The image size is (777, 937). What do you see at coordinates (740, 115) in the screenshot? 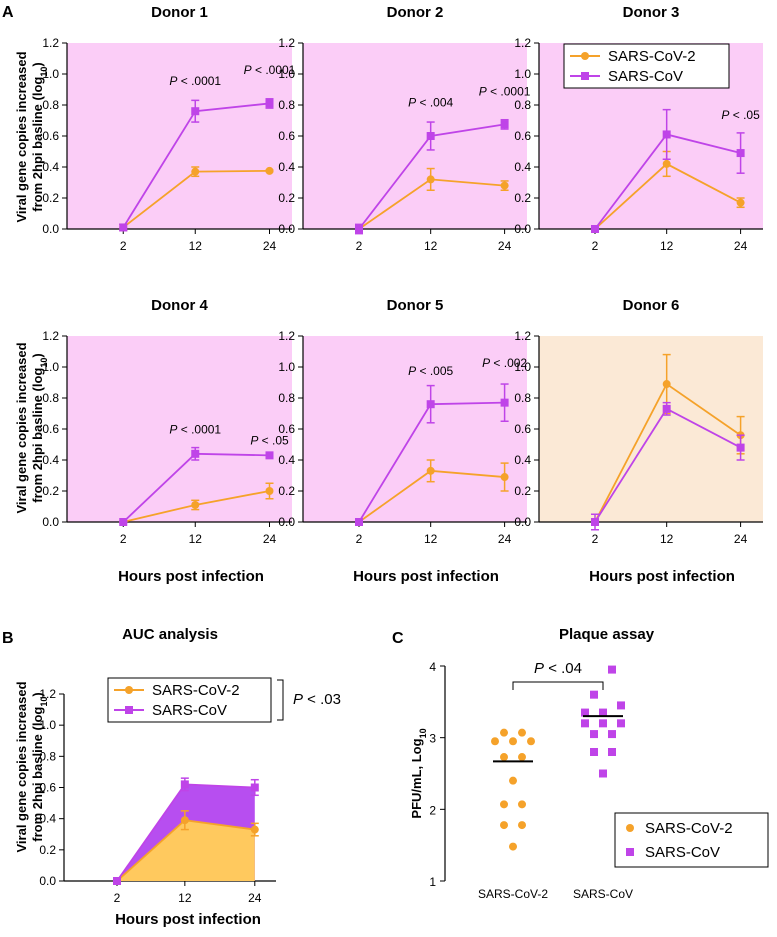
I see `p-value-annotation: P < .05` at bounding box center [740, 115].